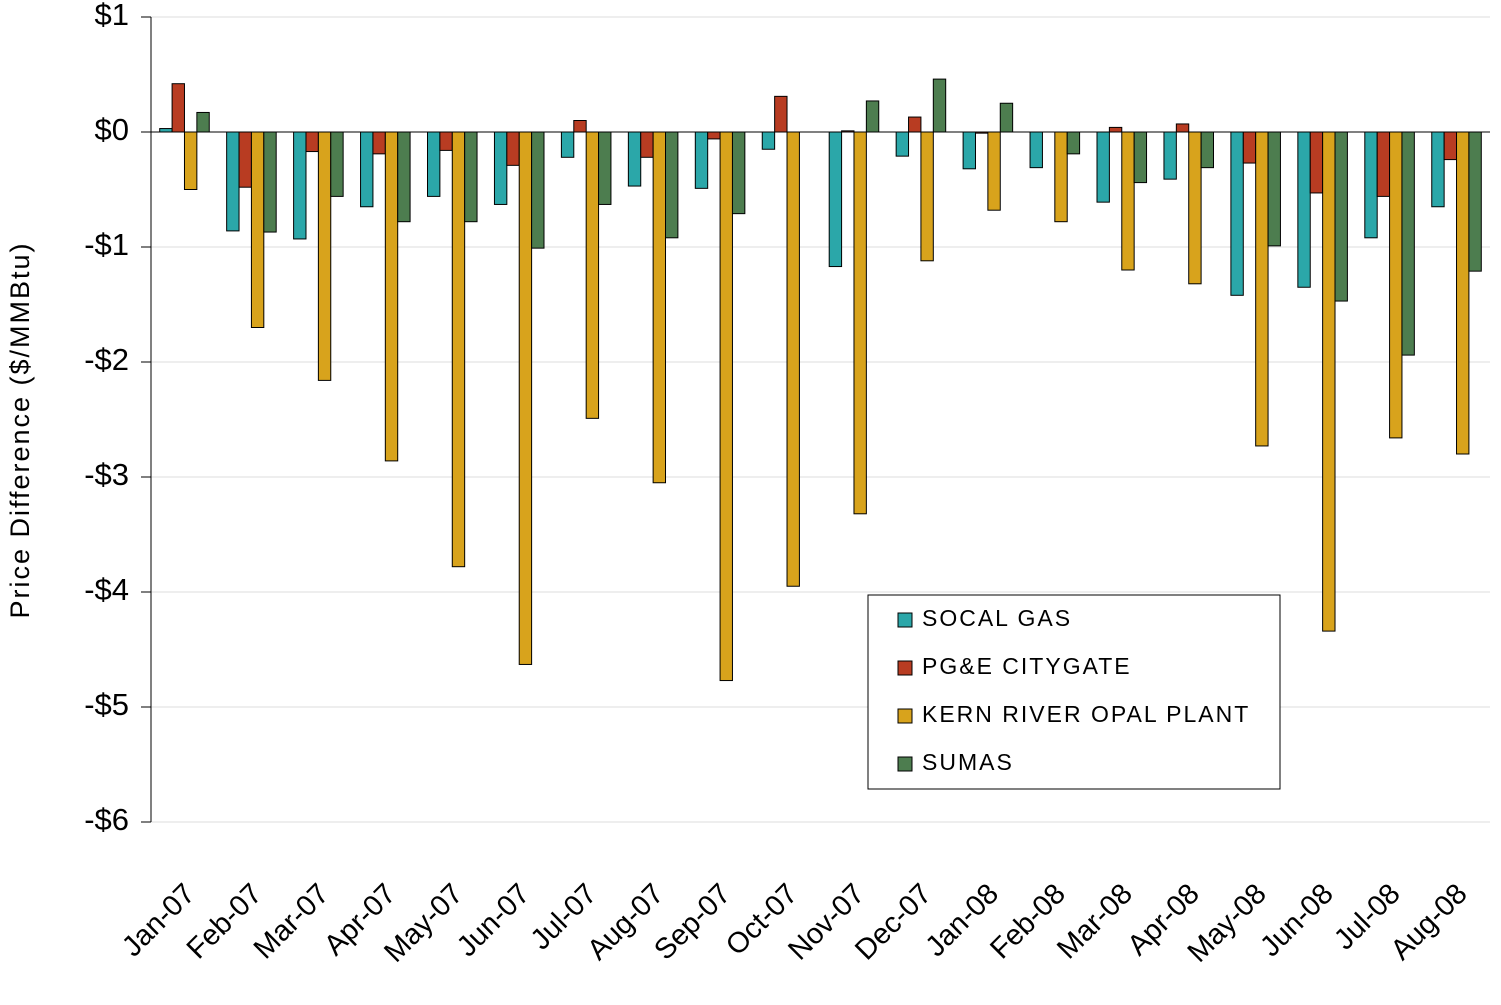  What do you see at coordinates (1028, 922) in the screenshot?
I see `x-tick-label: Feb-08` at bounding box center [1028, 922].